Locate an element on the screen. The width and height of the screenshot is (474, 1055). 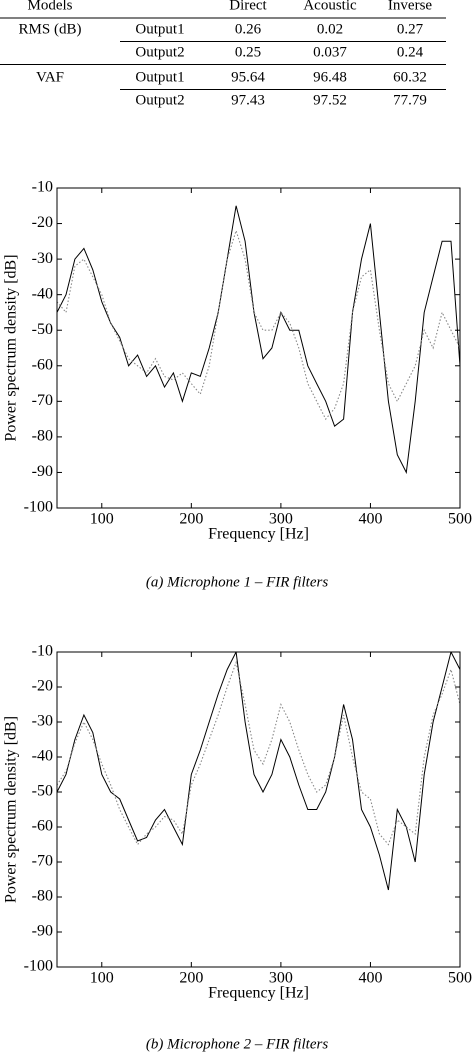
table-cell: 95.64 is located at coordinates (248, 77).